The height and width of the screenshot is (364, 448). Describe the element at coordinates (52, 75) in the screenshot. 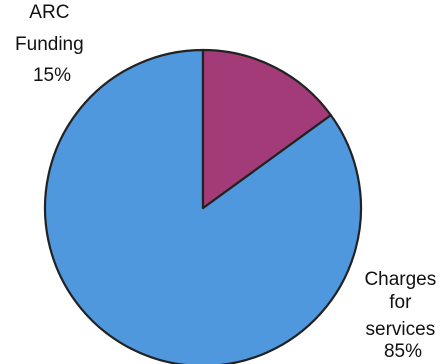

I see `value-label-arc-funding: 15%` at that location.